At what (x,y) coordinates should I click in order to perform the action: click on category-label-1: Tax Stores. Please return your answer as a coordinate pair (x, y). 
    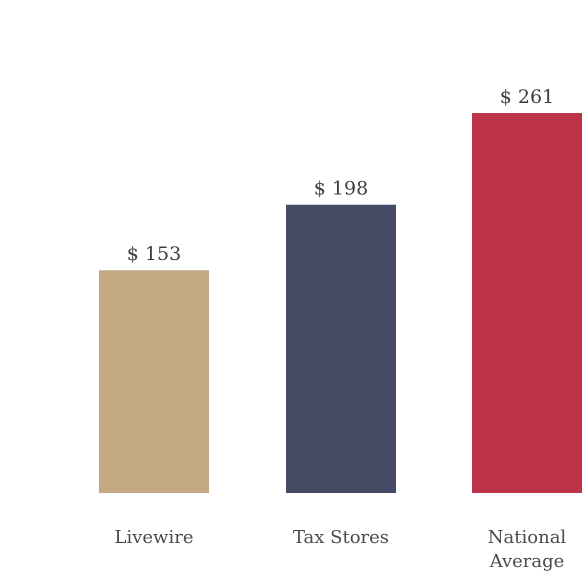
    Looking at the image, I should click on (341, 537).